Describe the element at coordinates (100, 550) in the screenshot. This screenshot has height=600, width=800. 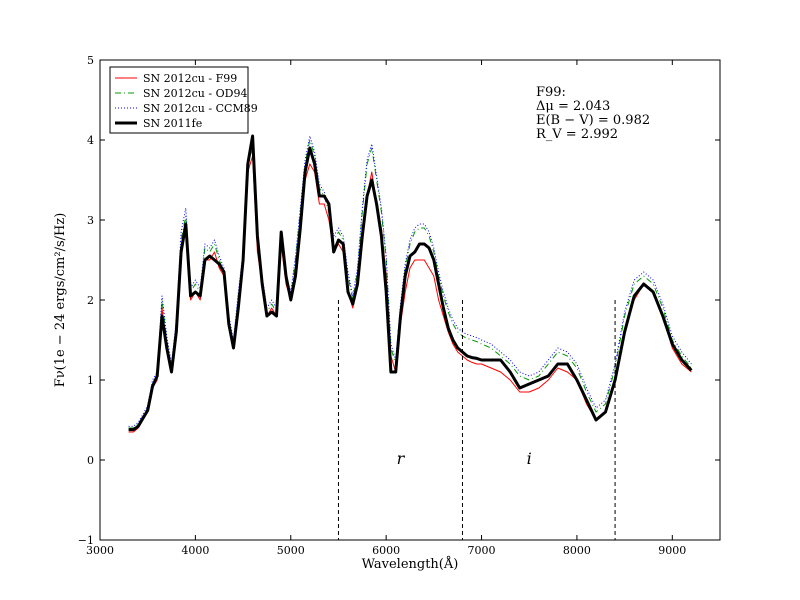
I see `x-tick-label: 3000` at that location.